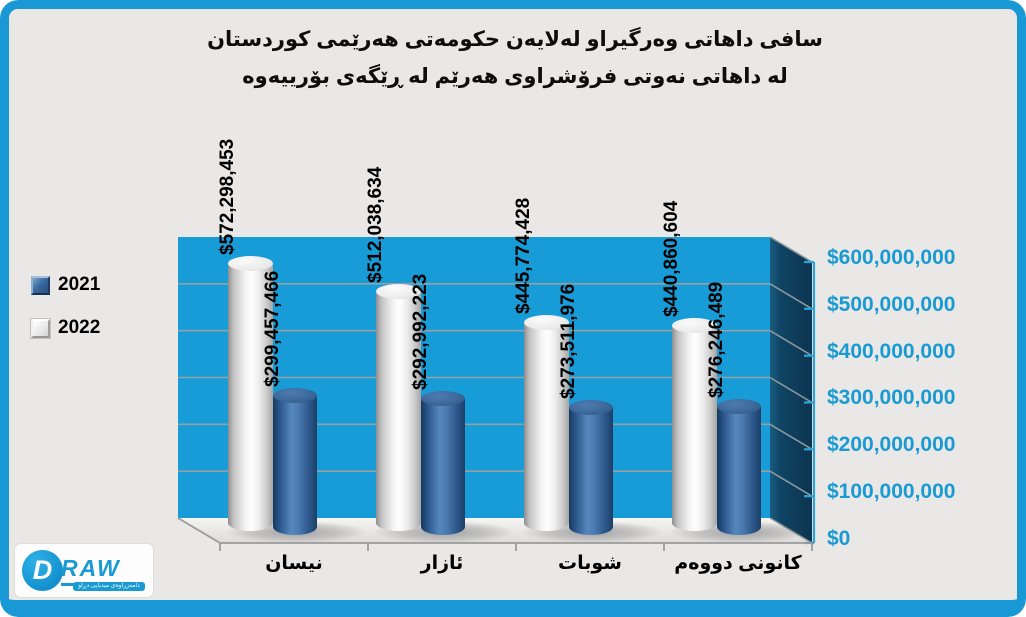 This screenshot has height=617, width=1026. I want to click on plot-floor, so click(495, 530).